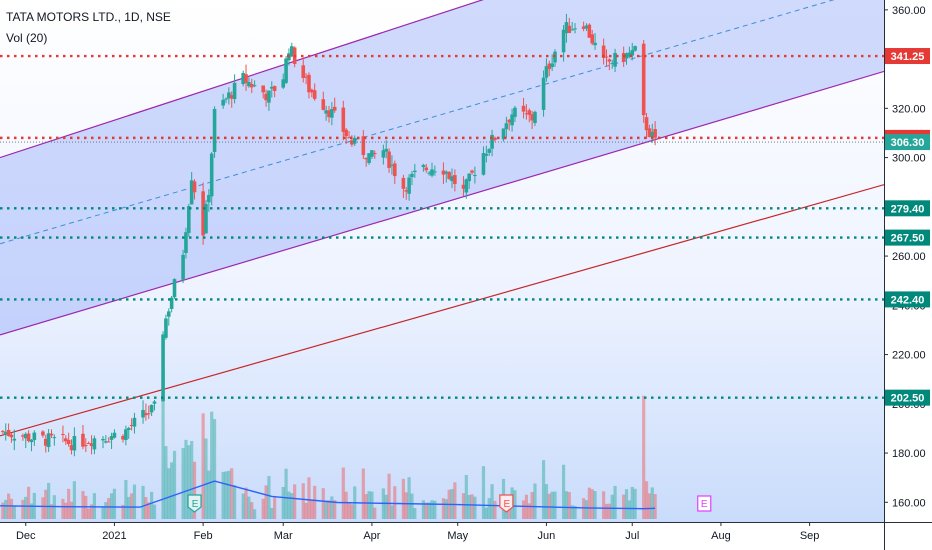 The width and height of the screenshot is (932, 550). Describe the element at coordinates (909, 11) in the screenshot. I see `y-tick-label: 360.00` at that location.